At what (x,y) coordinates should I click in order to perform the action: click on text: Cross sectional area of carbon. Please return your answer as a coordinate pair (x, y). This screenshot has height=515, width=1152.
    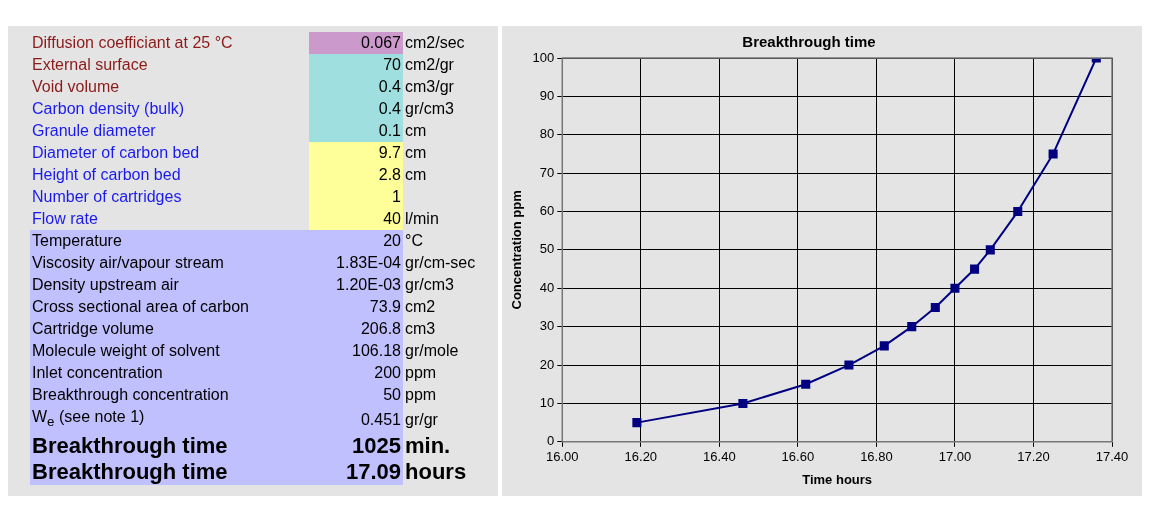
    Looking at the image, I should click on (169, 307).